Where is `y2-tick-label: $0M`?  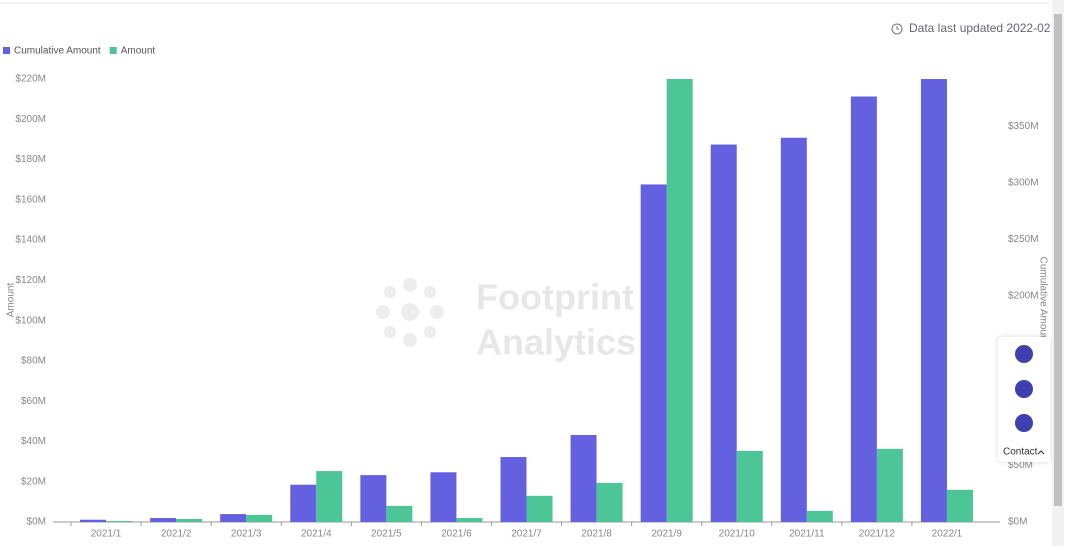 y2-tick-label: $0M is located at coordinates (1017, 522).